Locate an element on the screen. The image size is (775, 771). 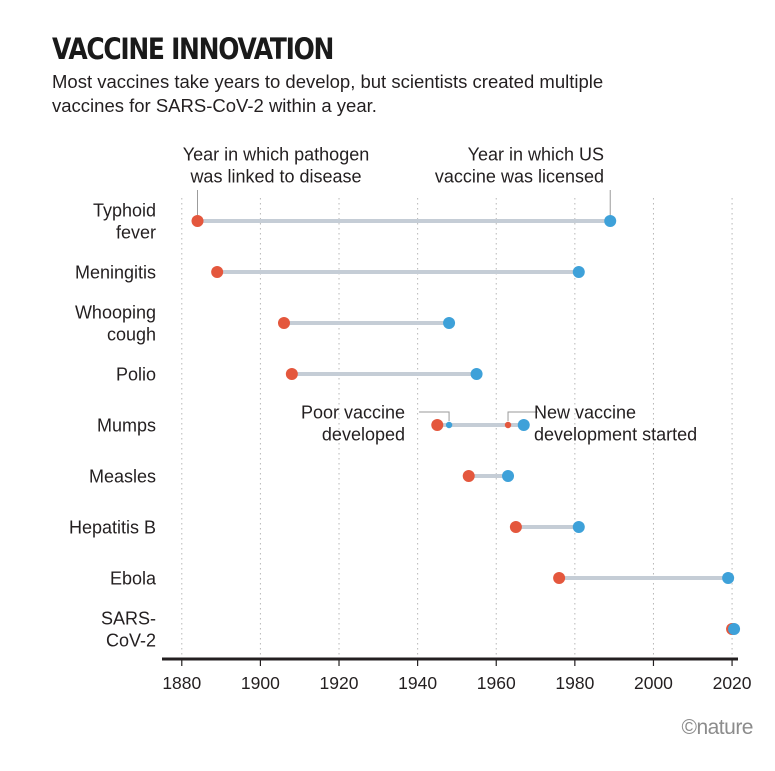
poor-vaccine-annotation-line: Poor vaccine is located at coordinates (353, 412).